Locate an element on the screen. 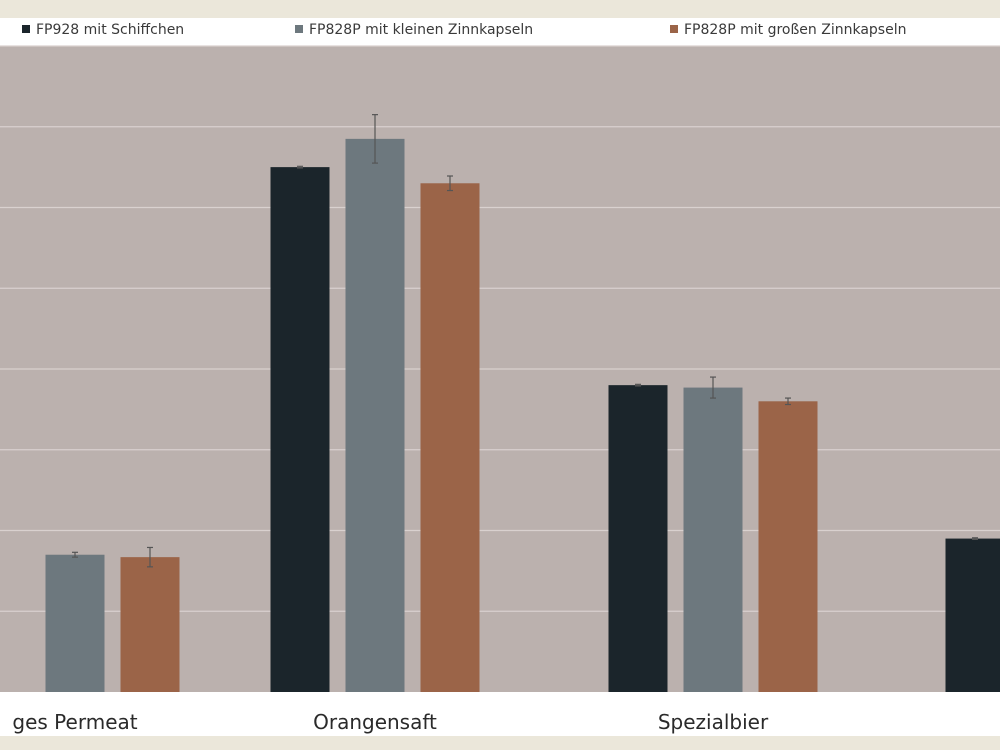 This screenshot has width=1000, height=750. category-label: ges Permeat is located at coordinates (74, 722).